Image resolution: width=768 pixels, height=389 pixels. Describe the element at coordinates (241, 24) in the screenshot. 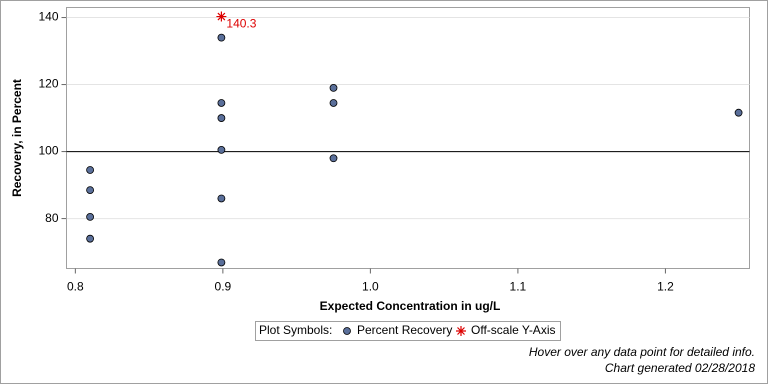

I see `data-label: 140.3` at that location.